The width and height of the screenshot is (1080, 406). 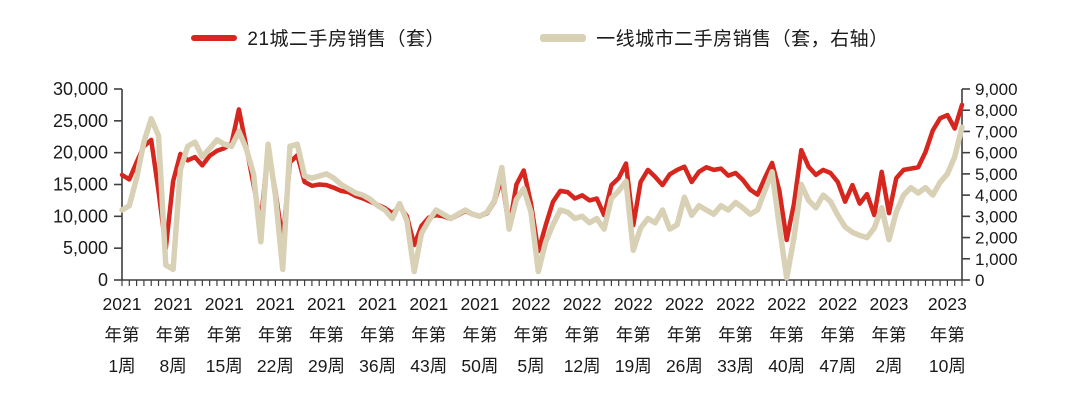 What do you see at coordinates (979, 280) in the screenshot?
I see `right-axis-tick-label: 0` at bounding box center [979, 280].